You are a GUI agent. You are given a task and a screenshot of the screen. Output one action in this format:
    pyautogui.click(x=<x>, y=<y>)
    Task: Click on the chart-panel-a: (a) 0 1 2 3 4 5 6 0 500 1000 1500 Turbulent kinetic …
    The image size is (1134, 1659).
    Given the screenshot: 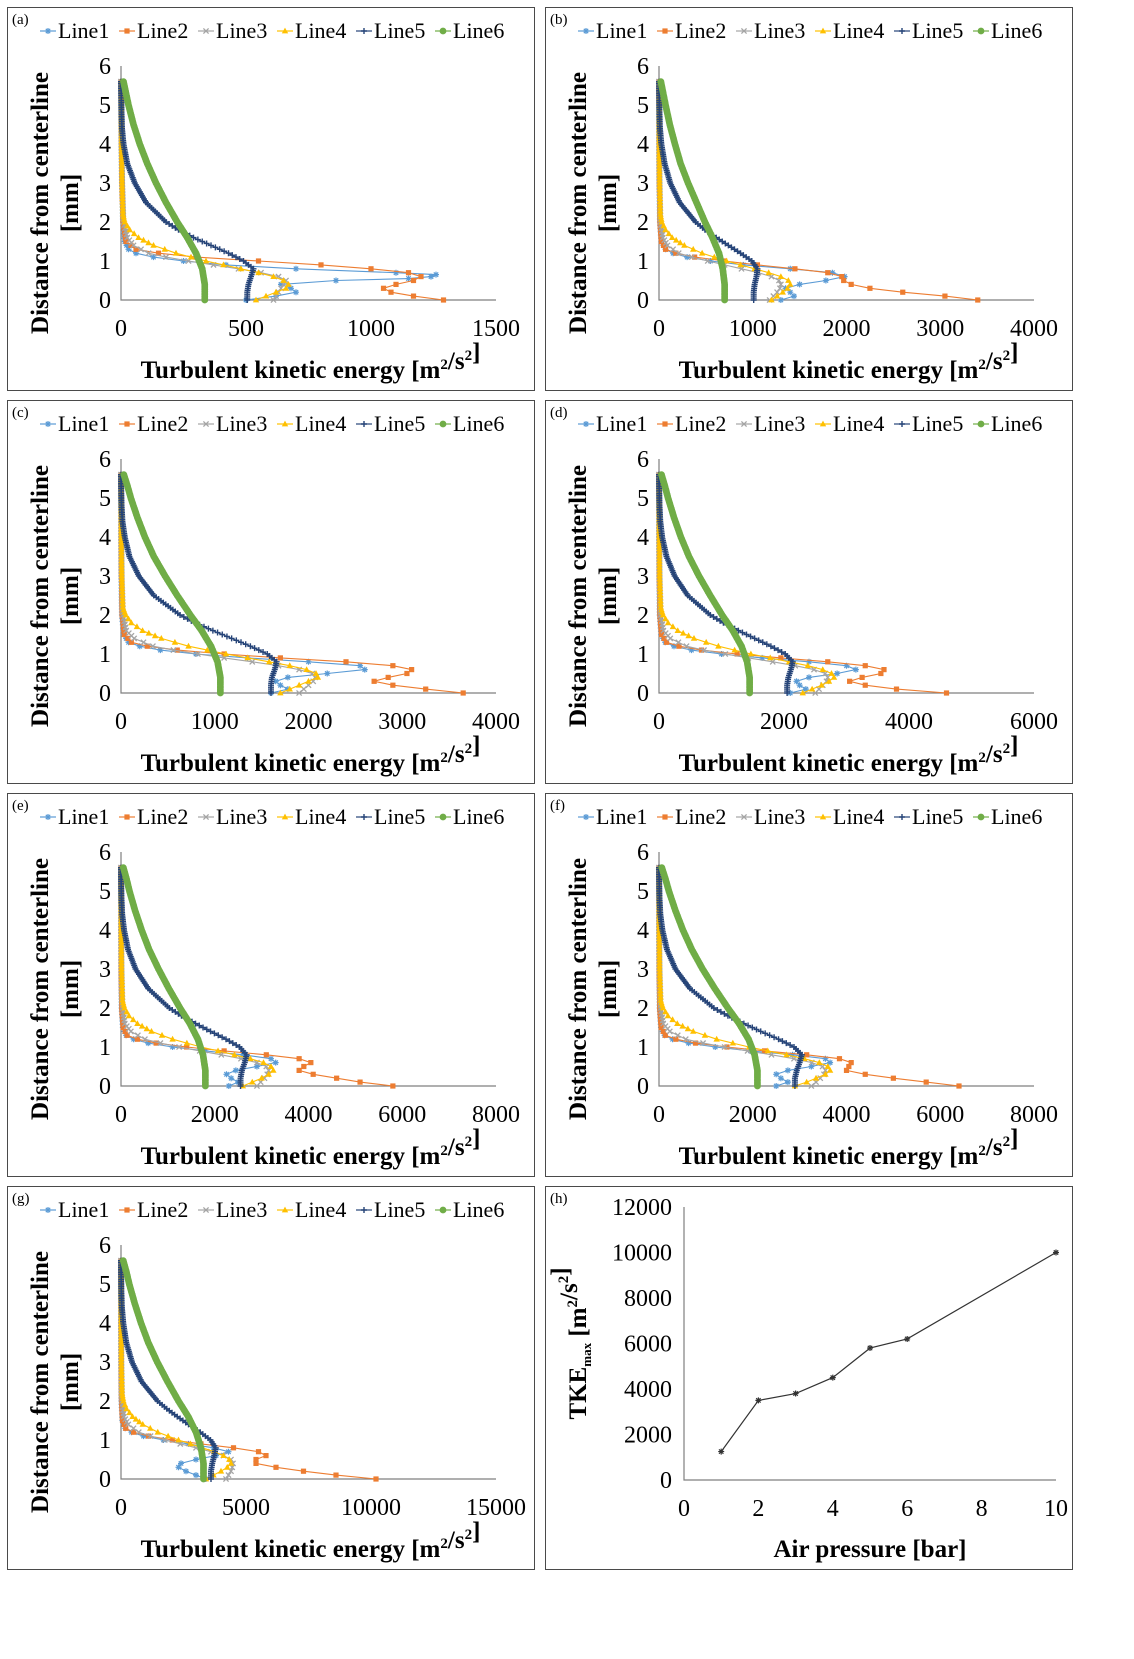 What is the action you would take?
    pyautogui.click(x=271, y=199)
    